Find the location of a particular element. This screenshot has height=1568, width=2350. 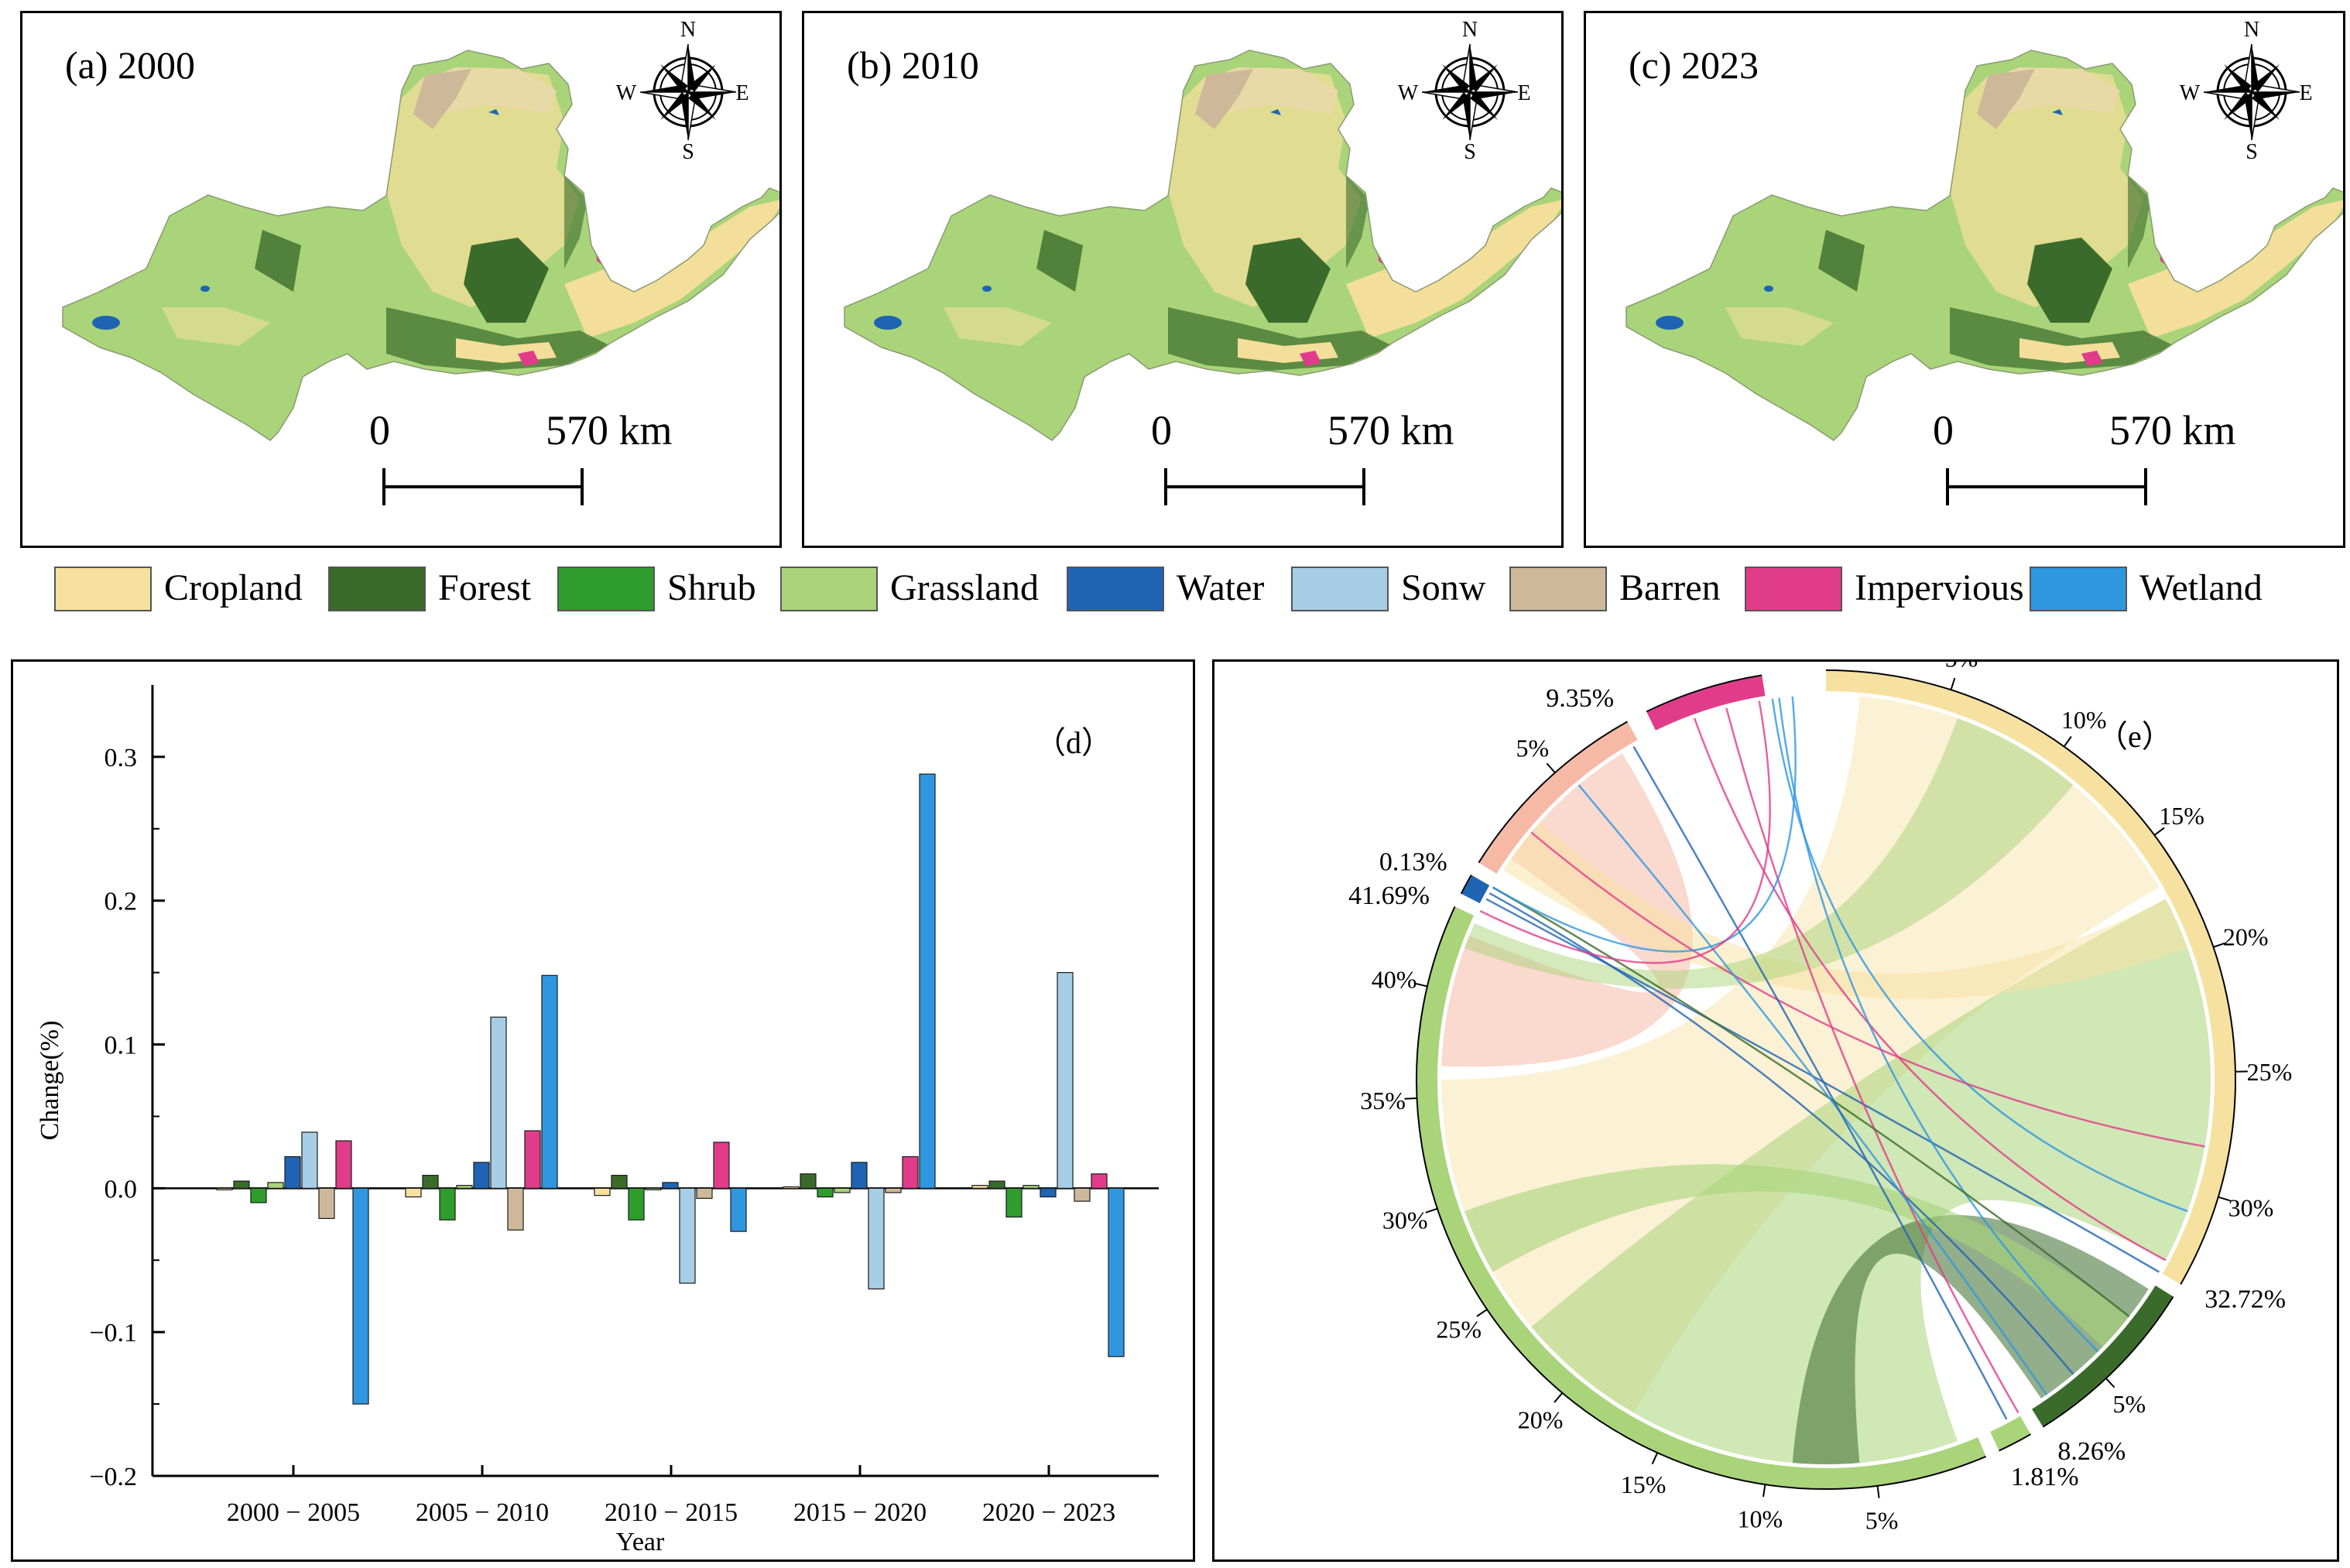

y-axis-label: Change(%) is located at coordinates (50, 1081).